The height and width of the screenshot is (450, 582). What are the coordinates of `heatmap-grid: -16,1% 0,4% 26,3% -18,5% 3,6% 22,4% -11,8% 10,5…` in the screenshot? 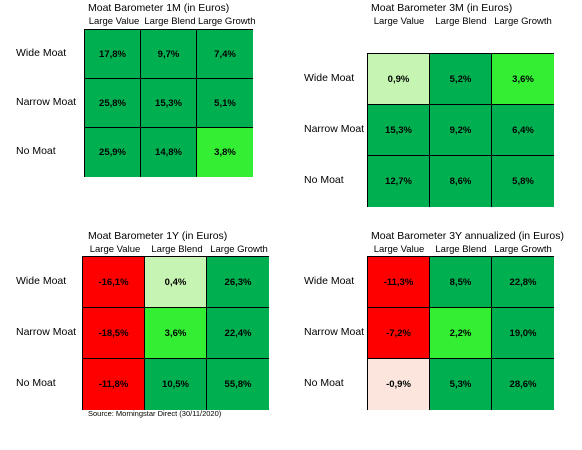 It's located at (175, 333).